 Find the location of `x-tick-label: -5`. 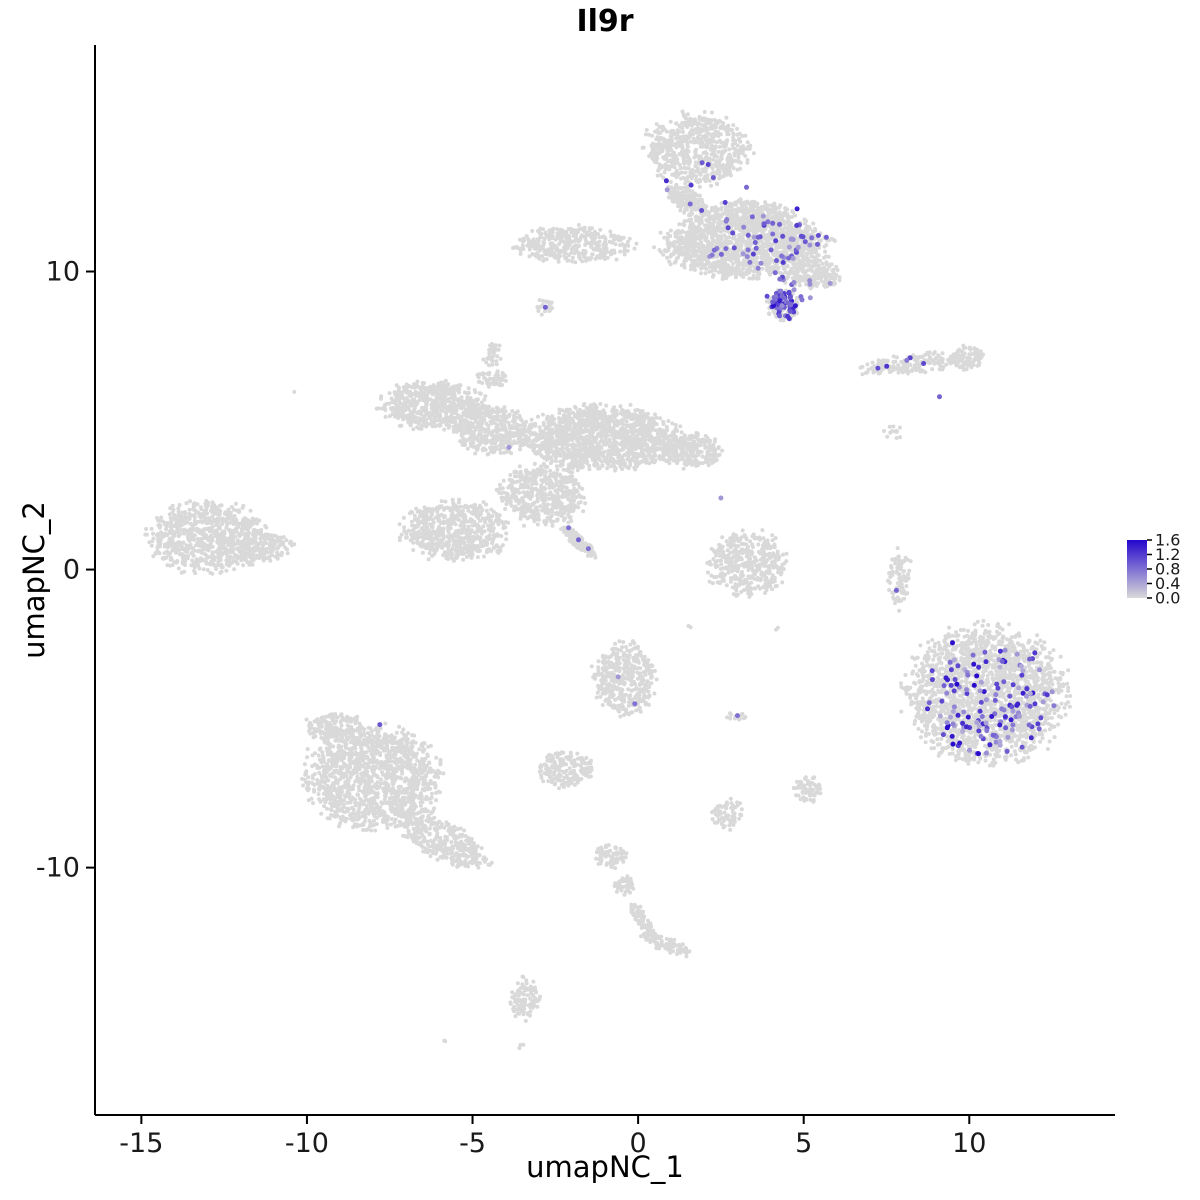

x-tick-label: -5 is located at coordinates (472, 1143).